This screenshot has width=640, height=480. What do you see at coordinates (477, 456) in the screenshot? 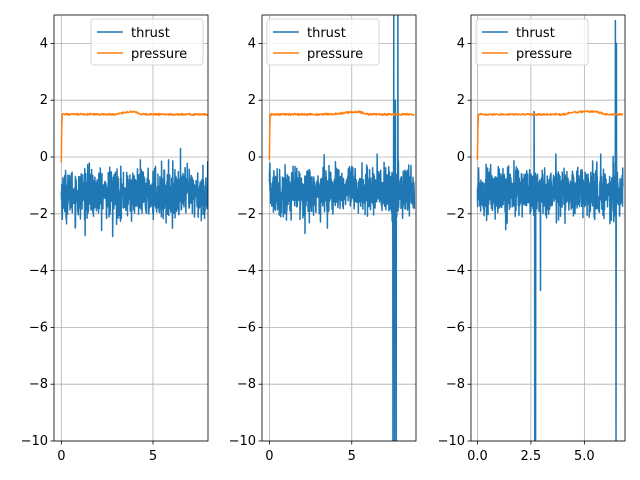
I see `x-tick-label: 0.0` at bounding box center [477, 456].